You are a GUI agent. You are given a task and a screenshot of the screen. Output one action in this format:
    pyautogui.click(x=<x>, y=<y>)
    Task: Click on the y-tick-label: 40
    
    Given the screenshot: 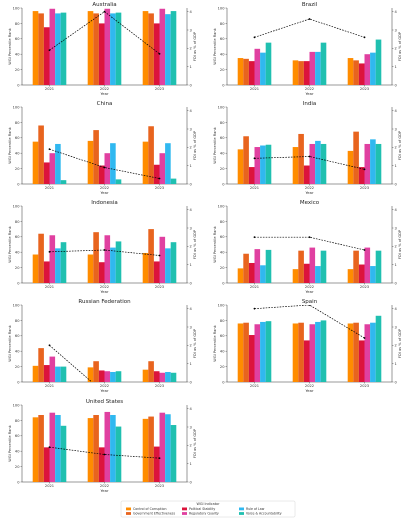 What is the action you would take?
    pyautogui.click(x=17, y=154)
    